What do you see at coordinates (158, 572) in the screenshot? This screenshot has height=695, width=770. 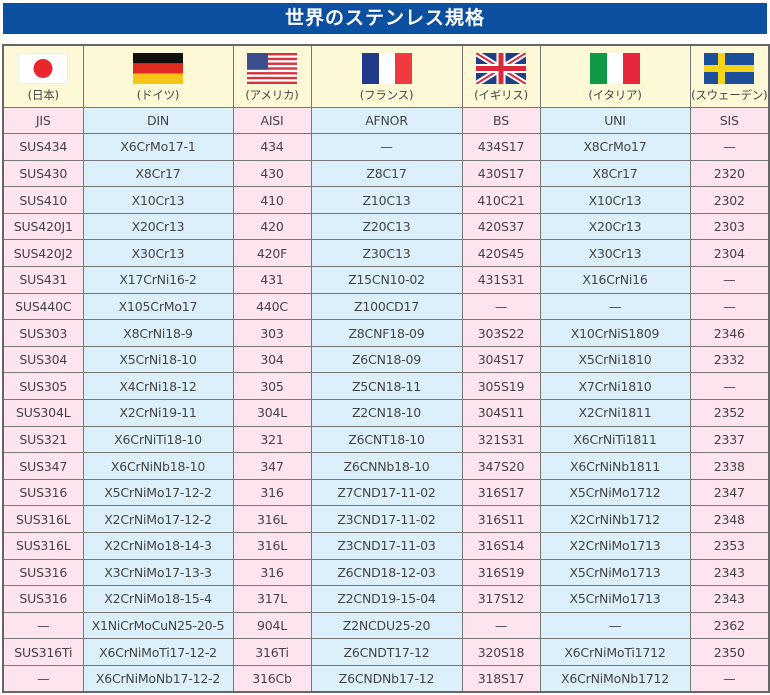 I see `table-cell: X3CrNiMo17-13-3` at bounding box center [158, 572].